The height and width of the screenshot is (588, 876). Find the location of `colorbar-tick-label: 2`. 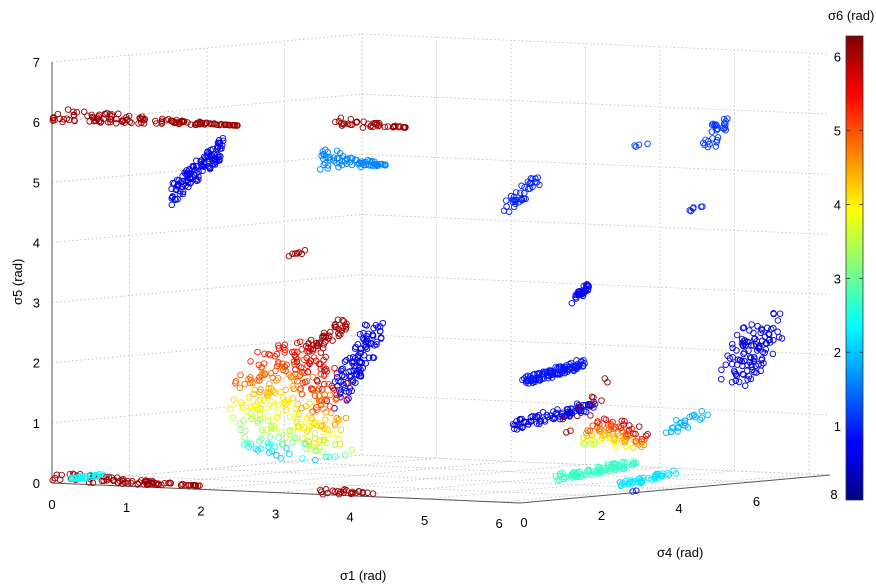

colorbar-tick-label: 2 is located at coordinates (837, 352).